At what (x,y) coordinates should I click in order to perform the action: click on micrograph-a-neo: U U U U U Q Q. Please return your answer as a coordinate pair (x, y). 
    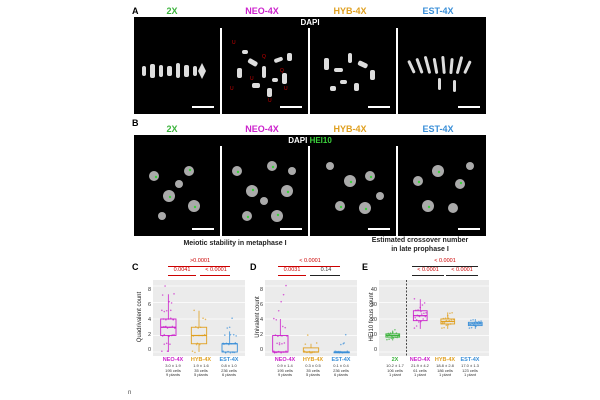
    Looking at the image, I should click on (265, 71).